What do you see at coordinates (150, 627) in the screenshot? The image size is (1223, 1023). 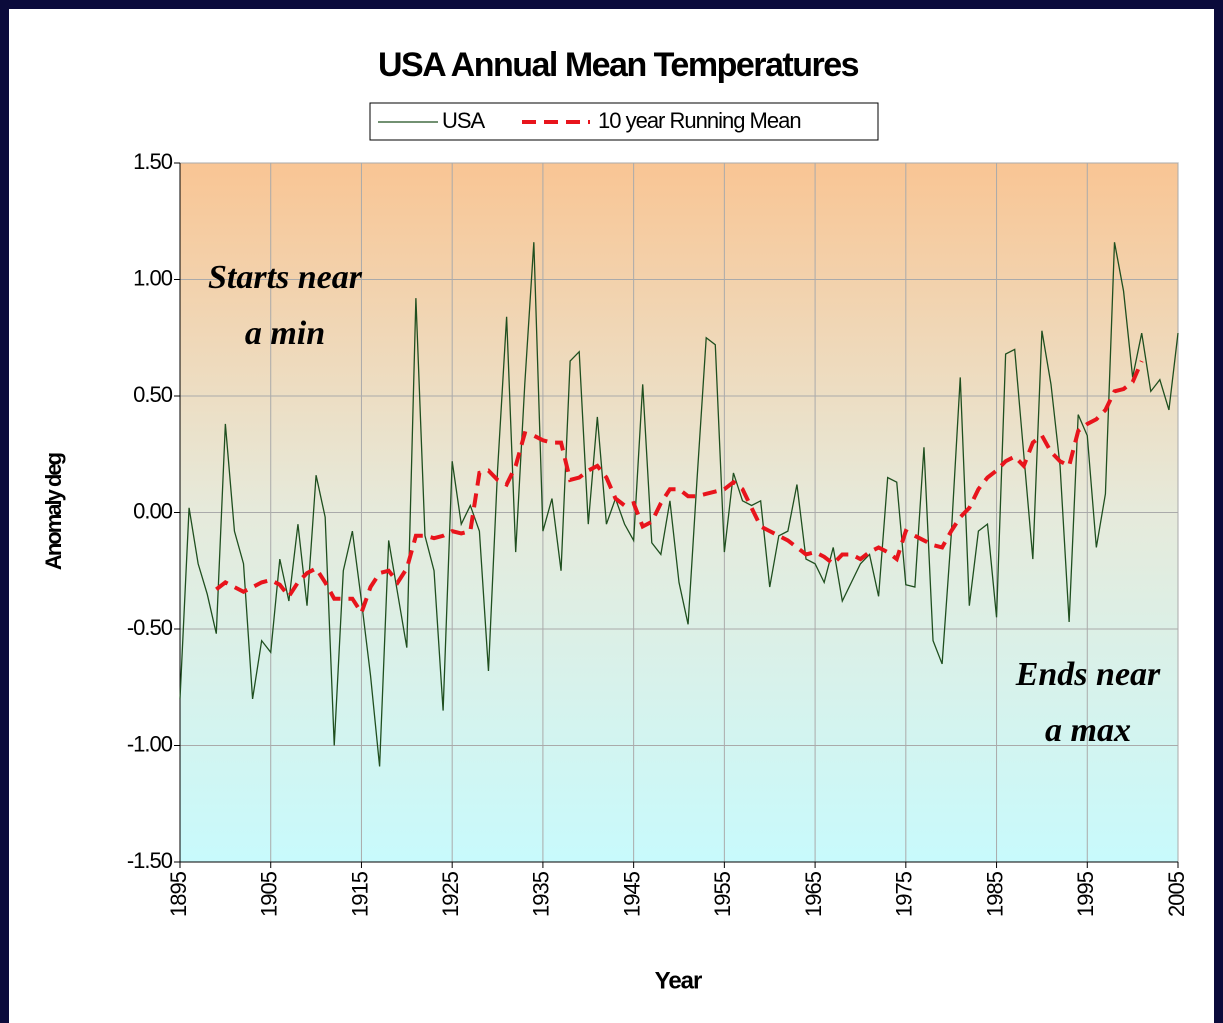 I see `y-tick-label: -0.50` at bounding box center [150, 627].